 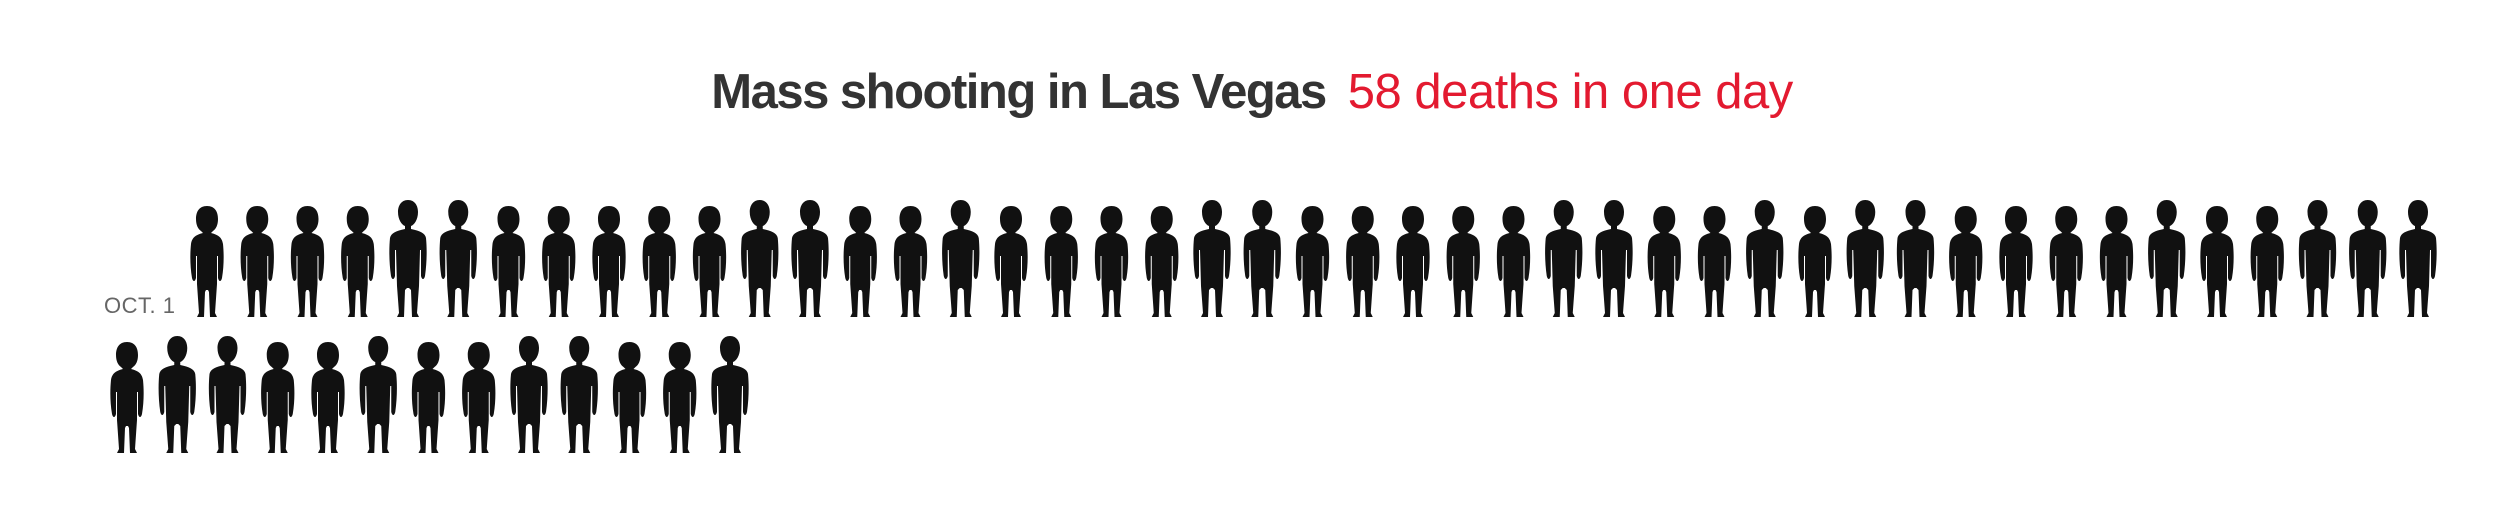 I want to click on date-label-oct-1: OCT. 1, so click(x=140, y=305).